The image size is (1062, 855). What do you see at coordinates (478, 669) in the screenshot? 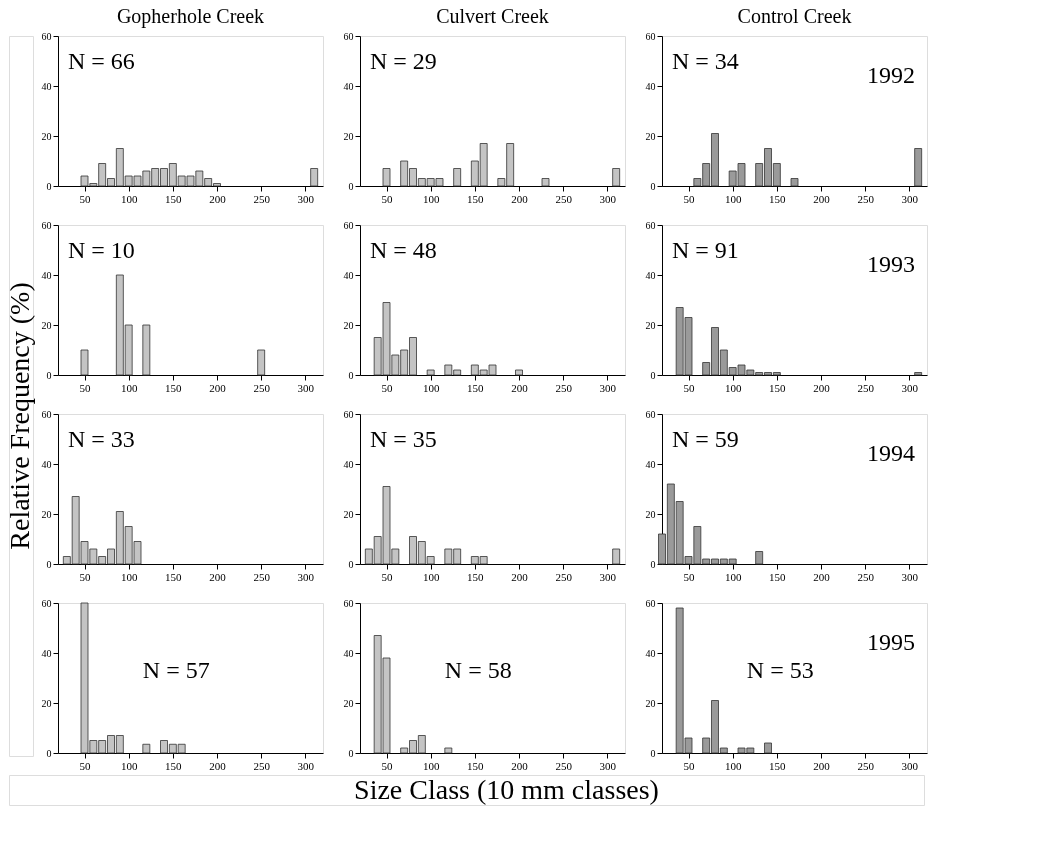
I see `annotation: N = 58` at bounding box center [478, 669].